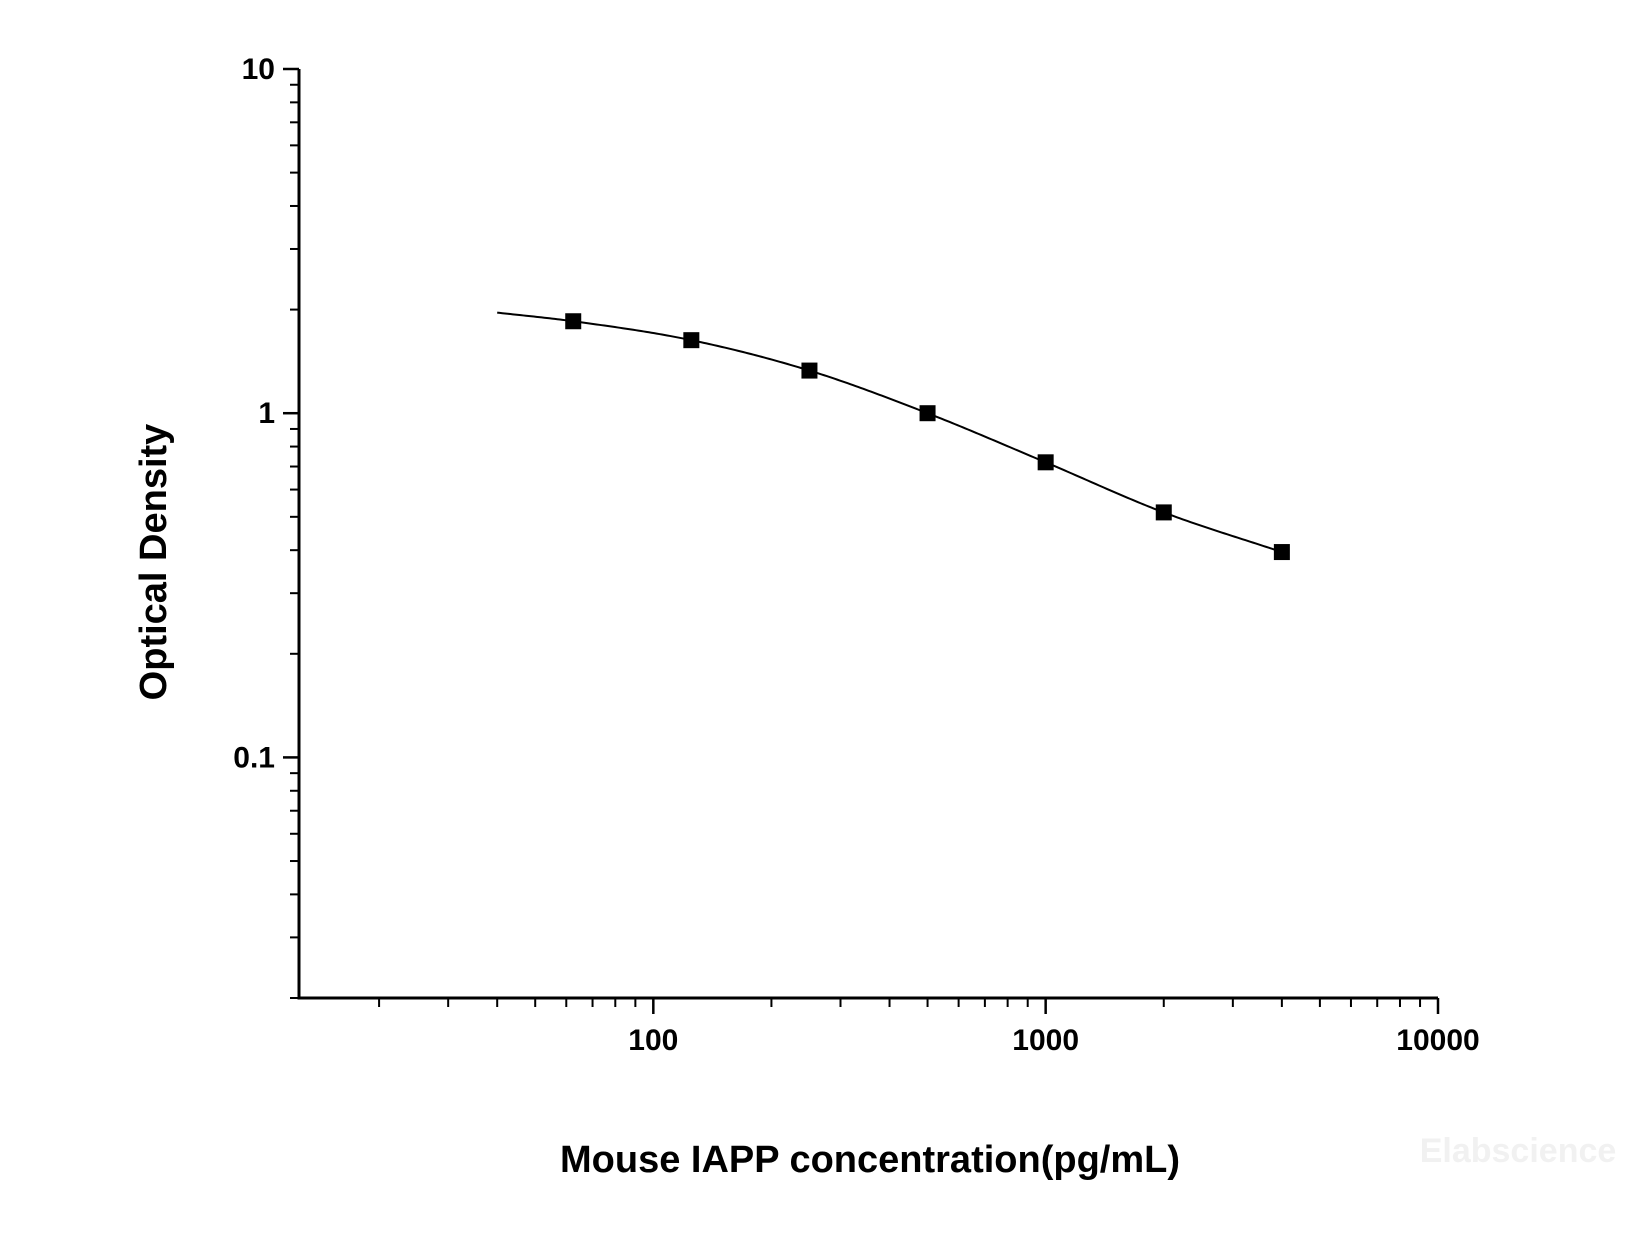 Image resolution: width=1650 pixels, height=1237 pixels. Describe the element at coordinates (870, 1160) in the screenshot. I see `x-axis-title: Mouse IAPP concentration(pg/mL)` at that location.